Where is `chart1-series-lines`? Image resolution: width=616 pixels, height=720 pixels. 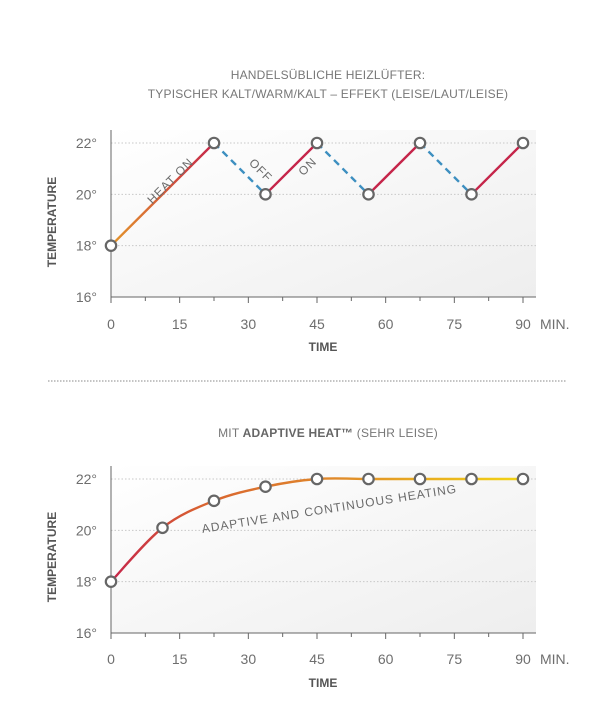
chart1-series-lines is located at coordinates (317, 194).